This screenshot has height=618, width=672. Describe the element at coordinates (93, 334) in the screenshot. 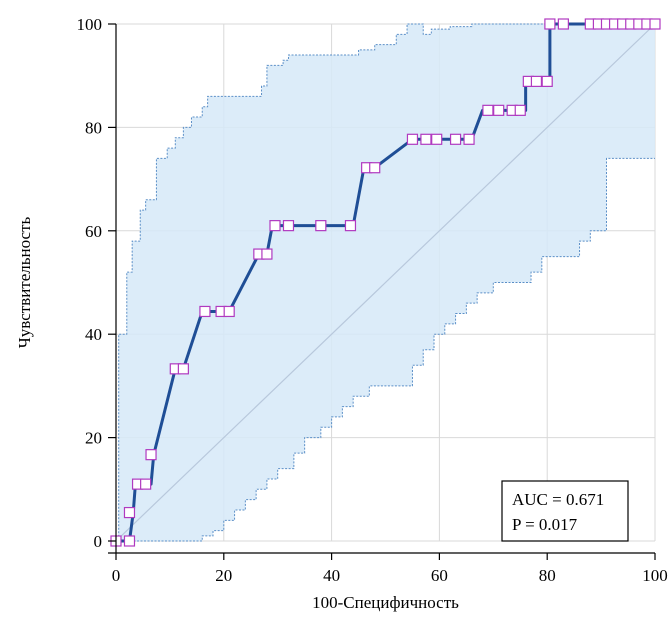

I see `y-tick-label: 40` at that location.